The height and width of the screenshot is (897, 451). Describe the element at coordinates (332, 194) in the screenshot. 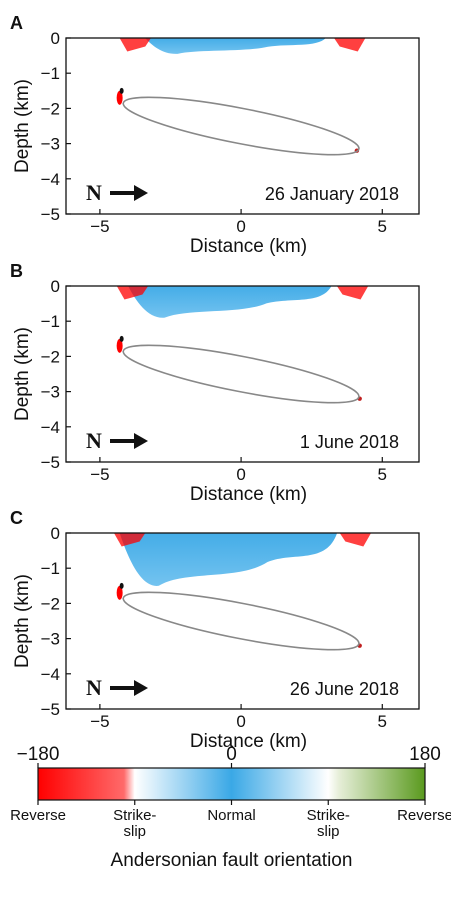

I see `date-label: 26 January 2018` at that location.